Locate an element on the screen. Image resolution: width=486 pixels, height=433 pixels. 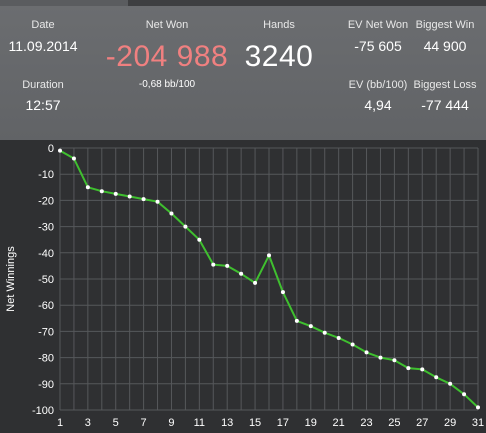
ev-bb-value: 4,94 is located at coordinates (378, 105).